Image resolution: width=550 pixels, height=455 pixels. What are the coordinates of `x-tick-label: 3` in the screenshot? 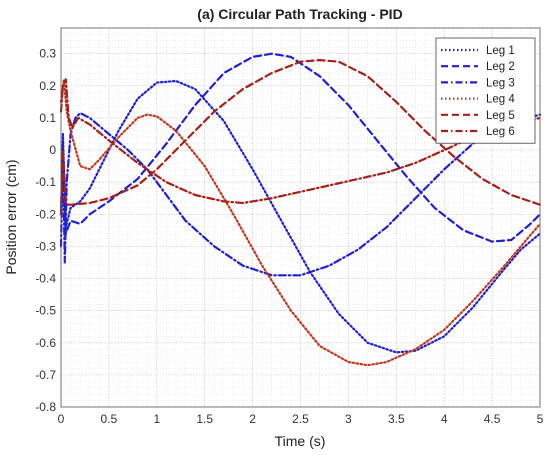 It's located at (348, 419).